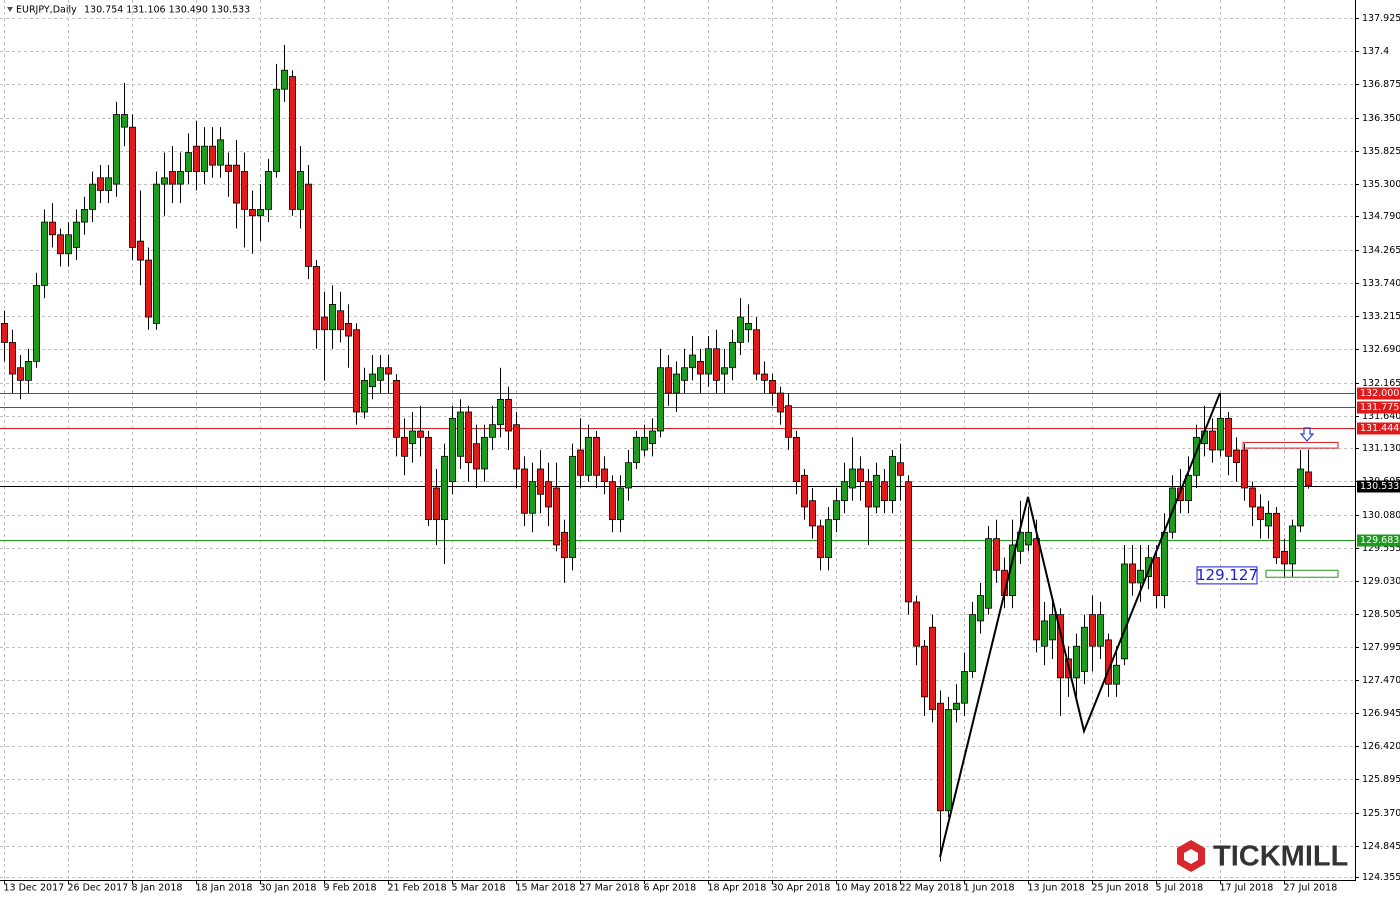 Image resolution: width=1400 pixels, height=900 pixels. I want to click on x-tick-label: 26 Dec 2017, so click(98, 888).